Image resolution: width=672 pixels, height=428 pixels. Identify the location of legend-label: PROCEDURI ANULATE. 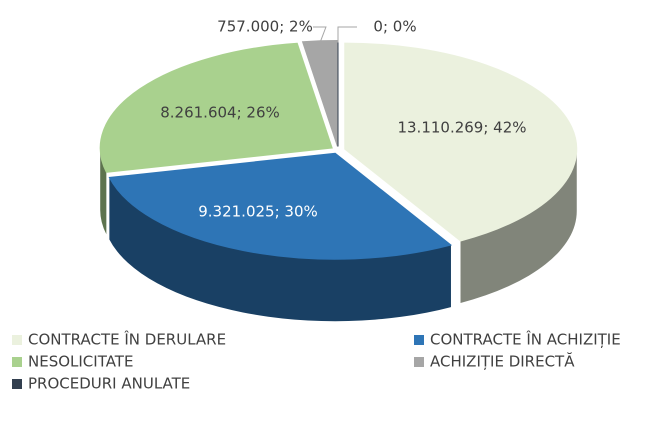
(109, 384).